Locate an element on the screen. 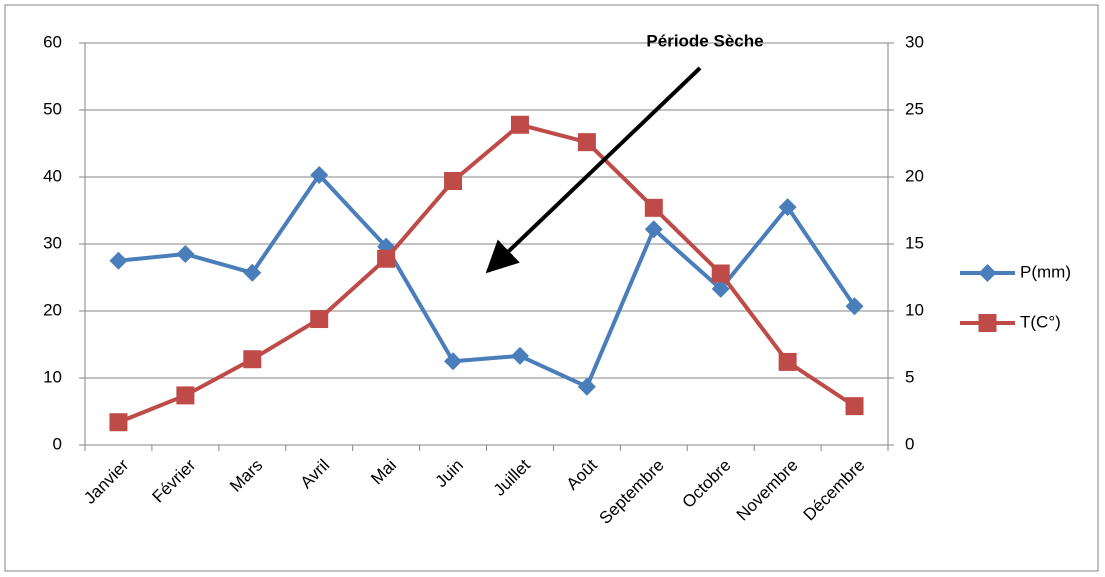 The image size is (1105, 577). y-tick-label: 10 is located at coordinates (52, 376).